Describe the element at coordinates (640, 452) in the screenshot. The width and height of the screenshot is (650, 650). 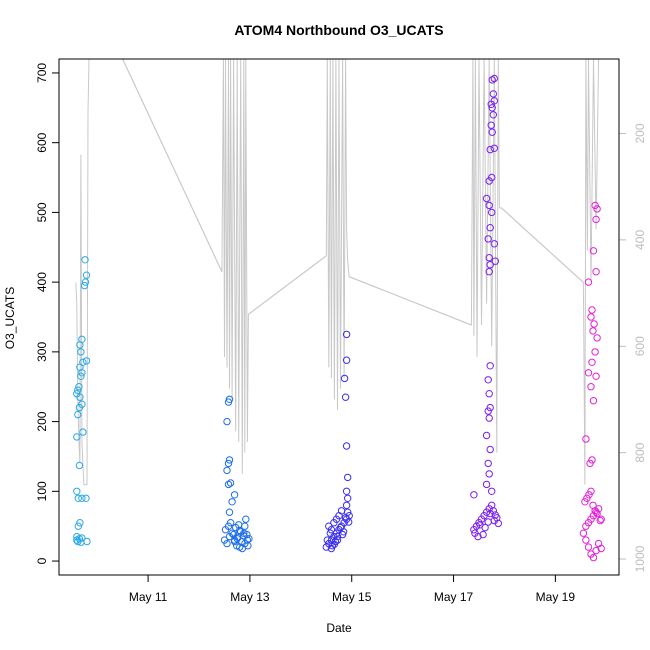
I see `y2-tick-label: 800` at that location.